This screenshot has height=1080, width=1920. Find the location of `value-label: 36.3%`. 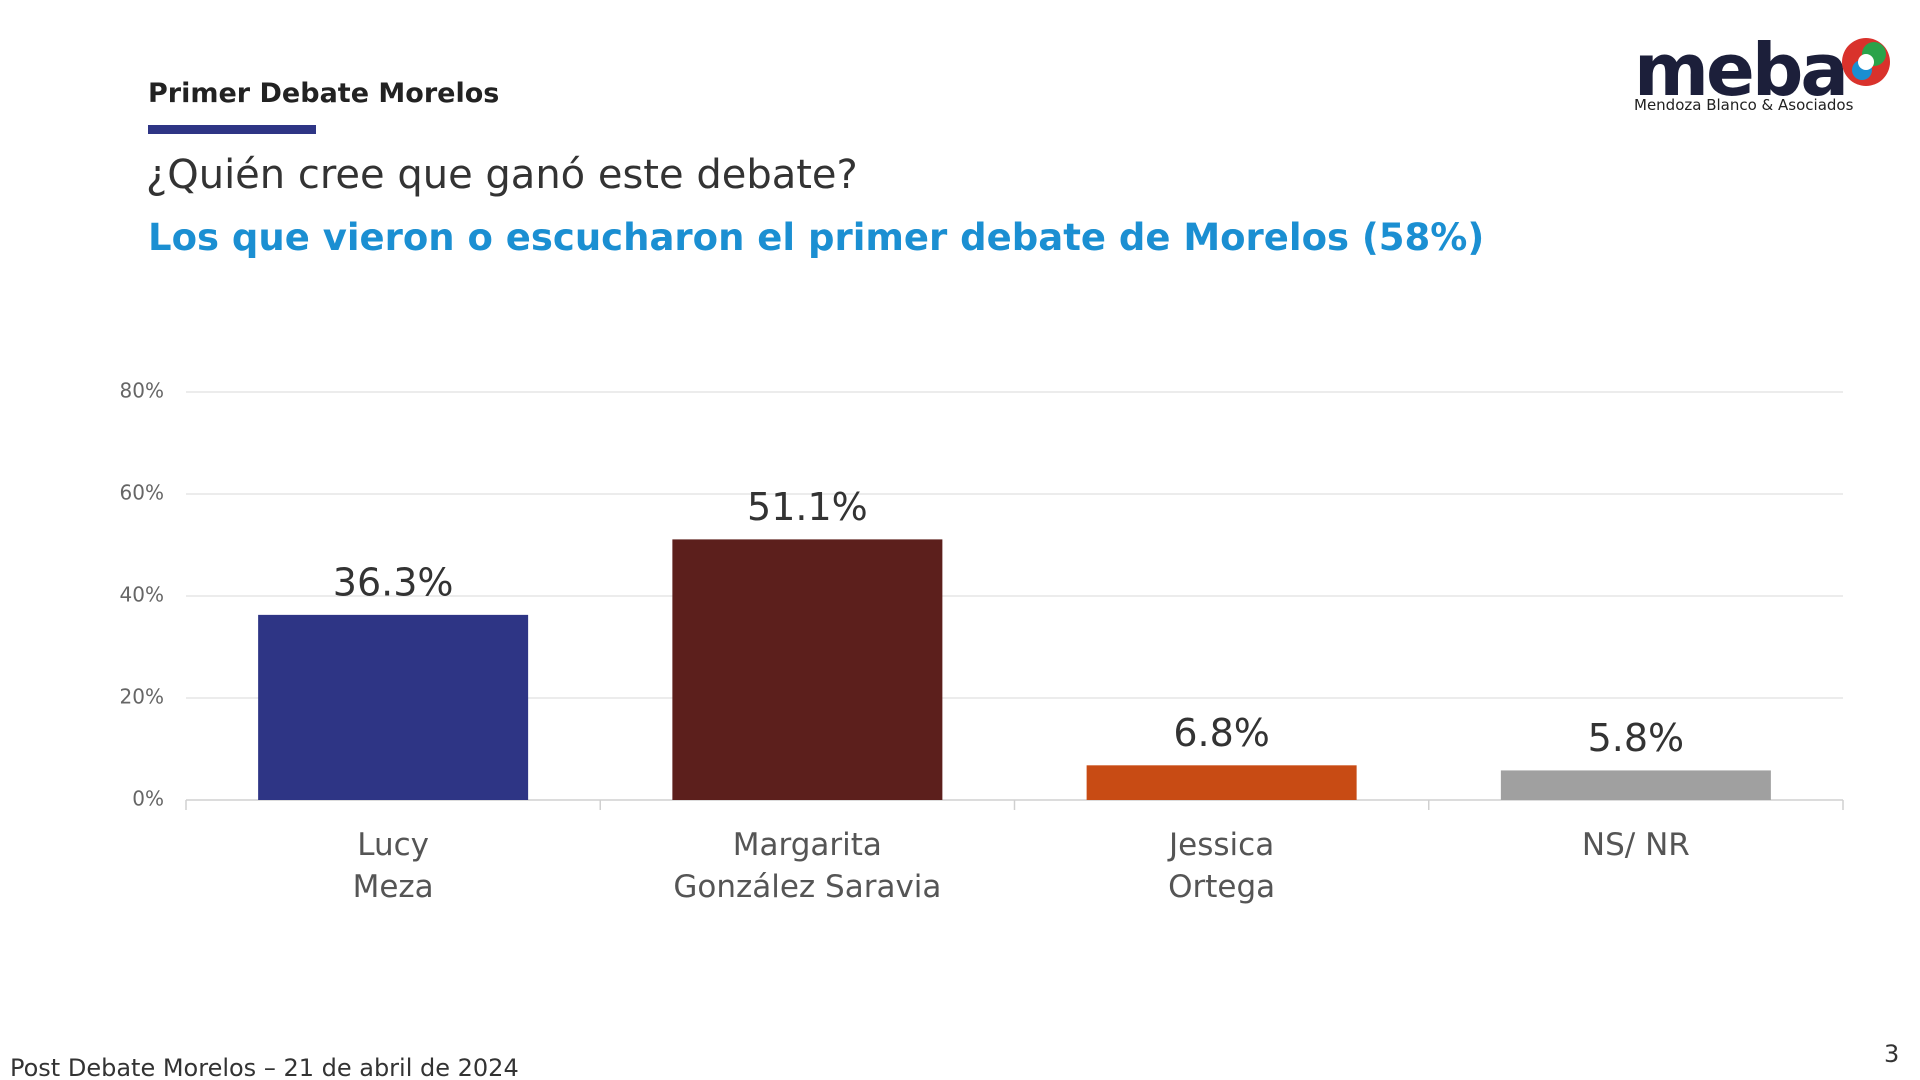

value-label: 36.3% is located at coordinates (393, 582).